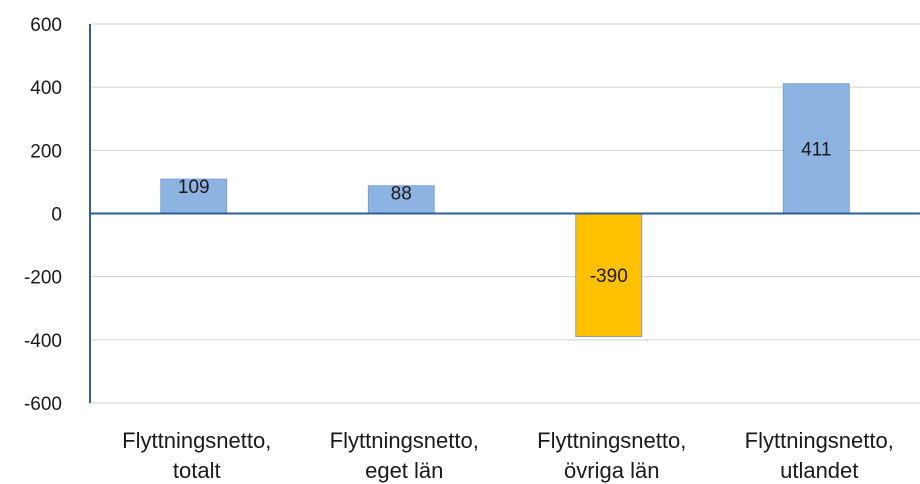  I want to click on data-label: -390, so click(609, 276).